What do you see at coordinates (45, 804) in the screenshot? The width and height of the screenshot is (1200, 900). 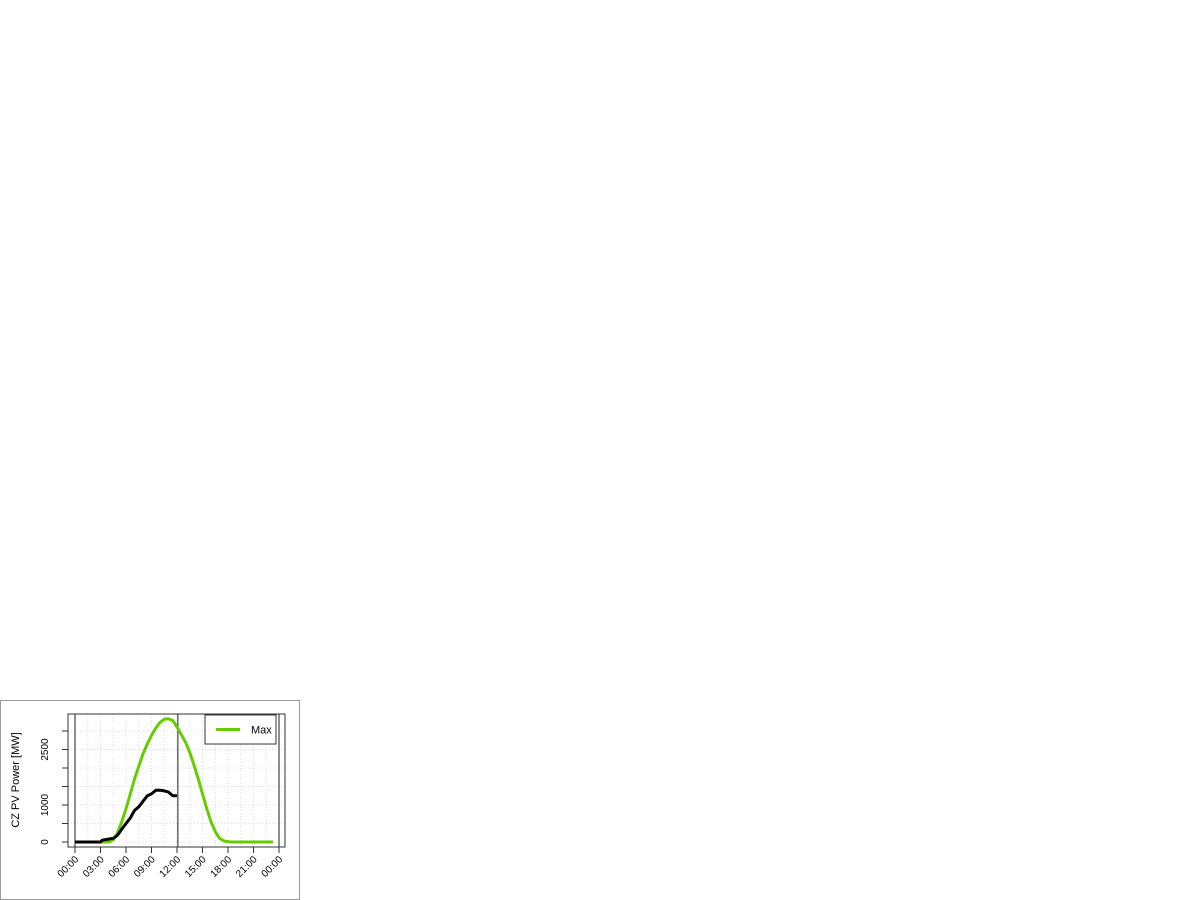 I see `y-tick-label: 1000` at bounding box center [45, 804].